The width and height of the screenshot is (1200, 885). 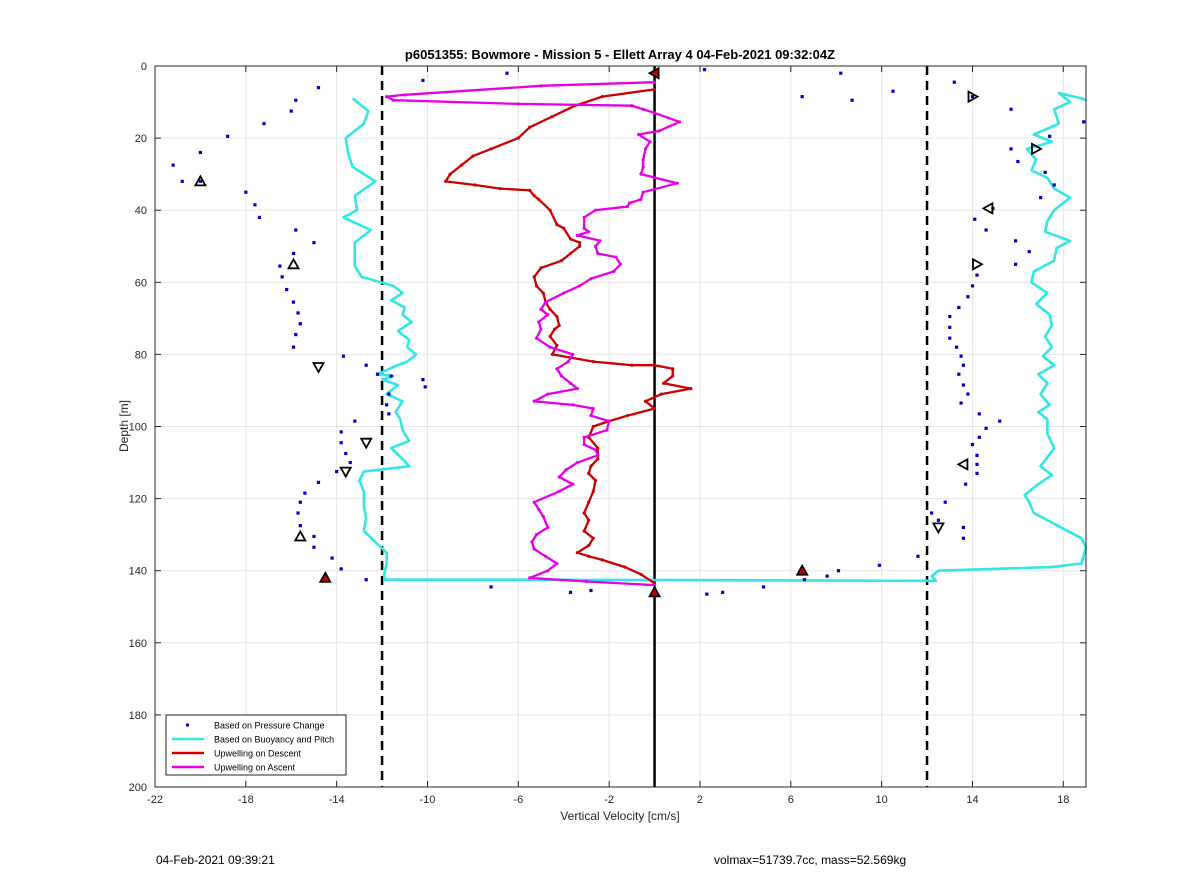 What do you see at coordinates (609, 800) in the screenshot?
I see `x-tick-label: -2` at bounding box center [609, 800].